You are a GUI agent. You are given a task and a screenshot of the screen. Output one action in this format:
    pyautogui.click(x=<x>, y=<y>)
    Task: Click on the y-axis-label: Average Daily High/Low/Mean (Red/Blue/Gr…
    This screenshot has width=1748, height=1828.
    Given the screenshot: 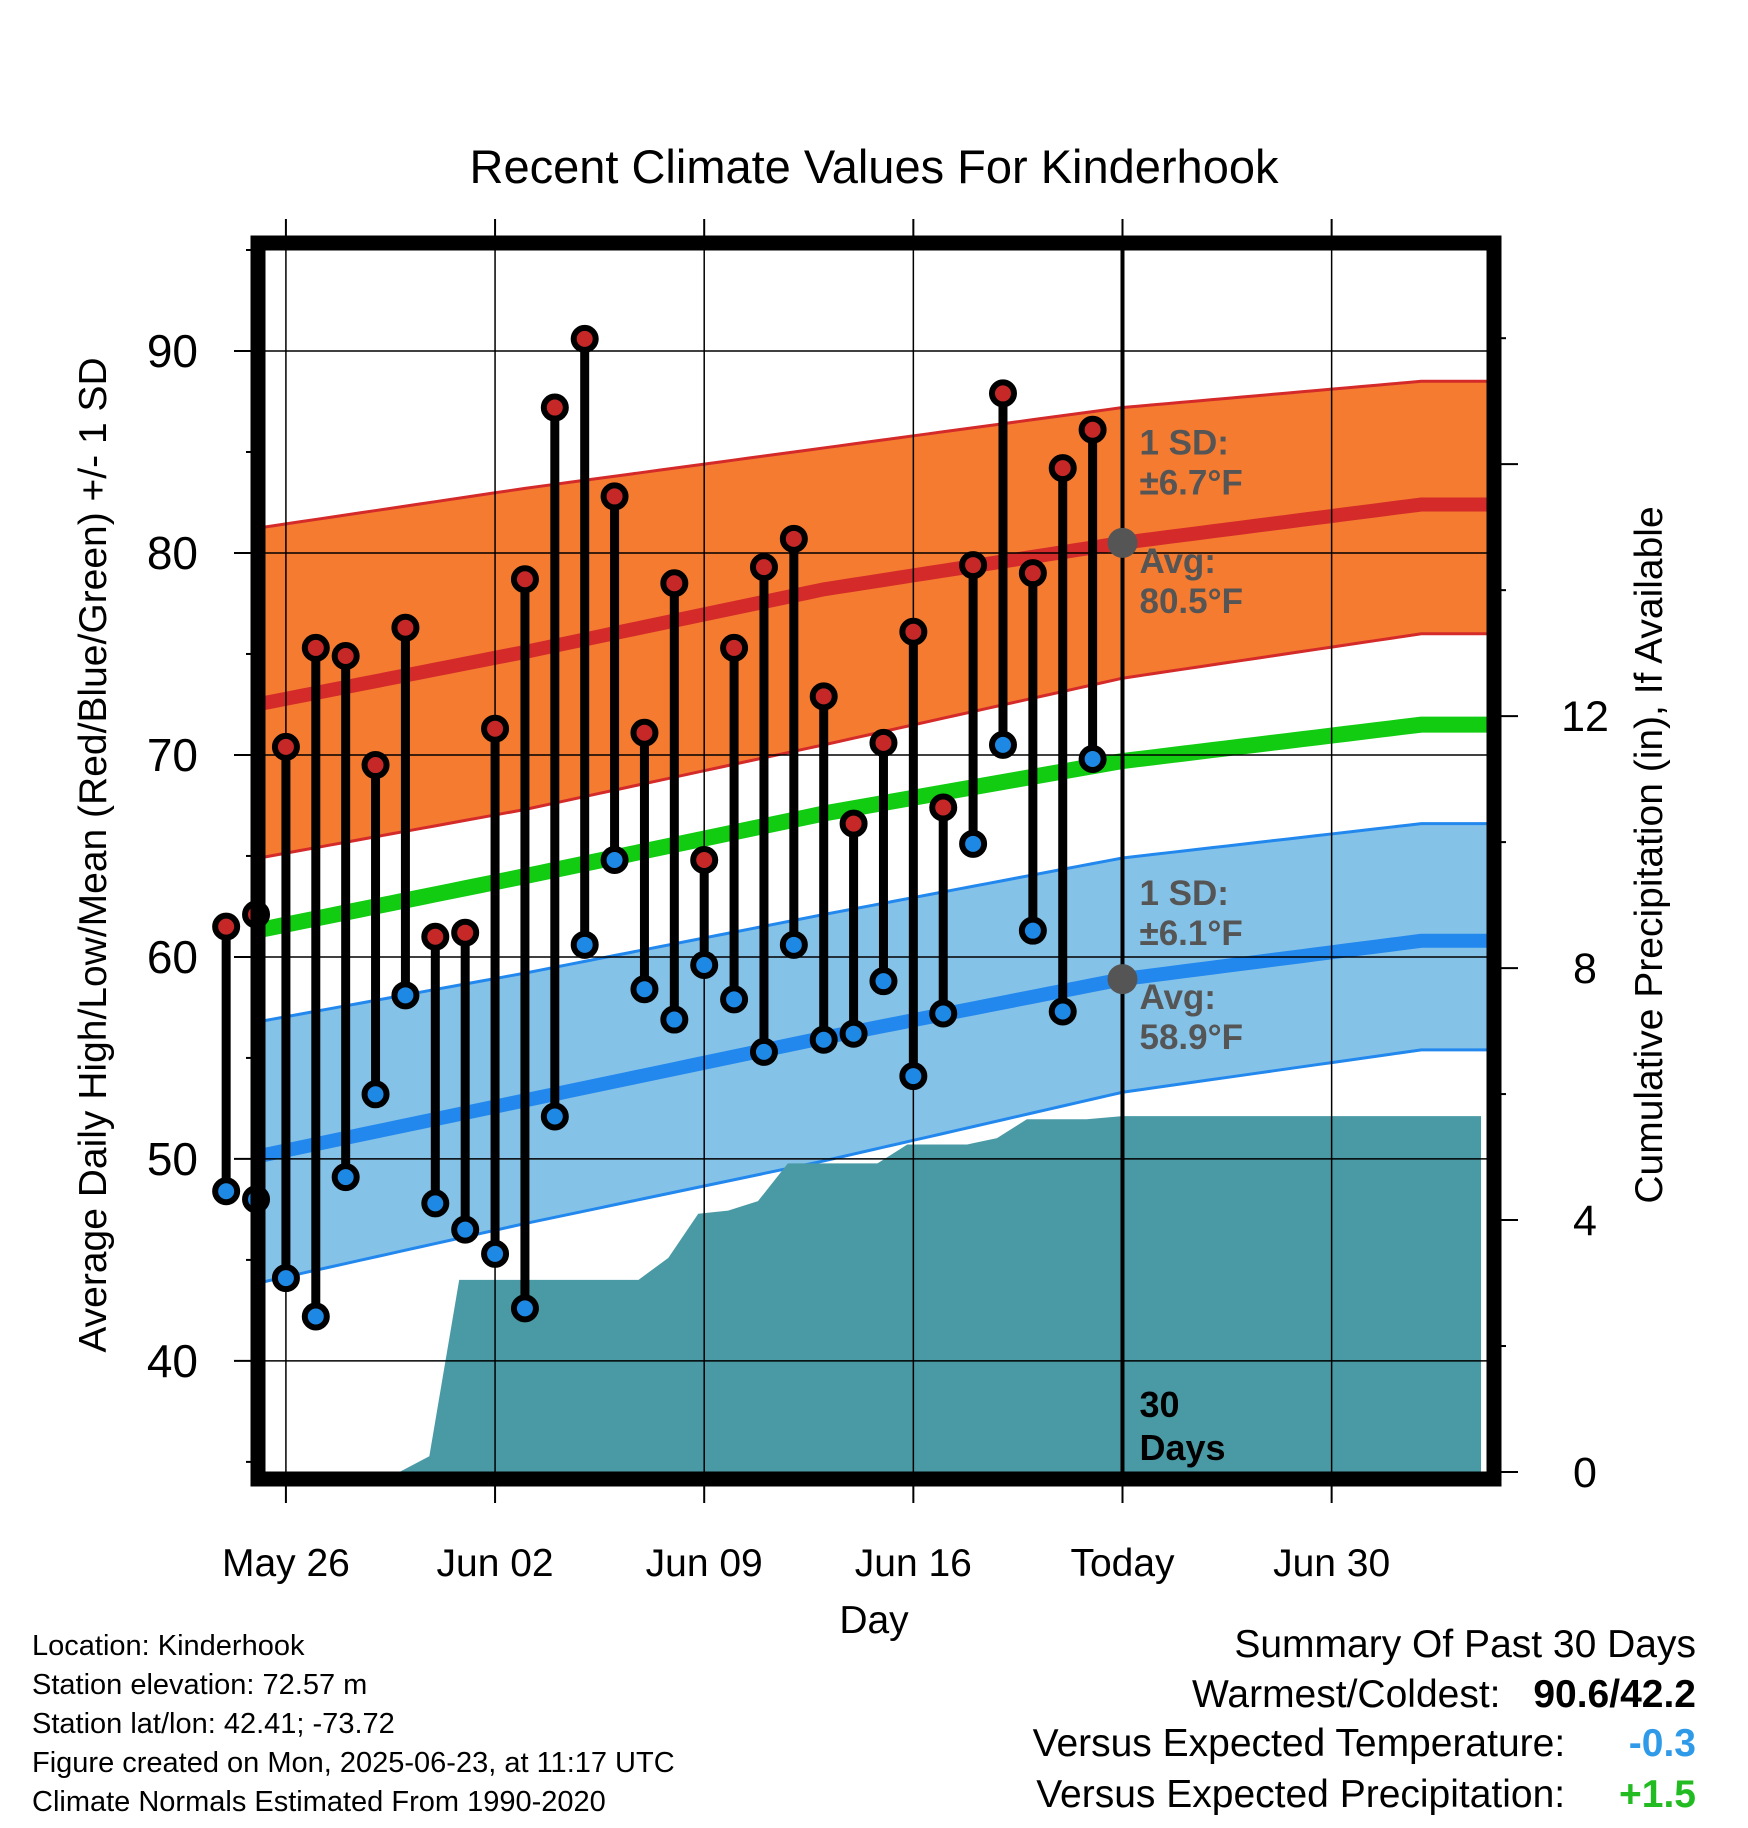 What is the action you would take?
    pyautogui.click(x=93, y=854)
    